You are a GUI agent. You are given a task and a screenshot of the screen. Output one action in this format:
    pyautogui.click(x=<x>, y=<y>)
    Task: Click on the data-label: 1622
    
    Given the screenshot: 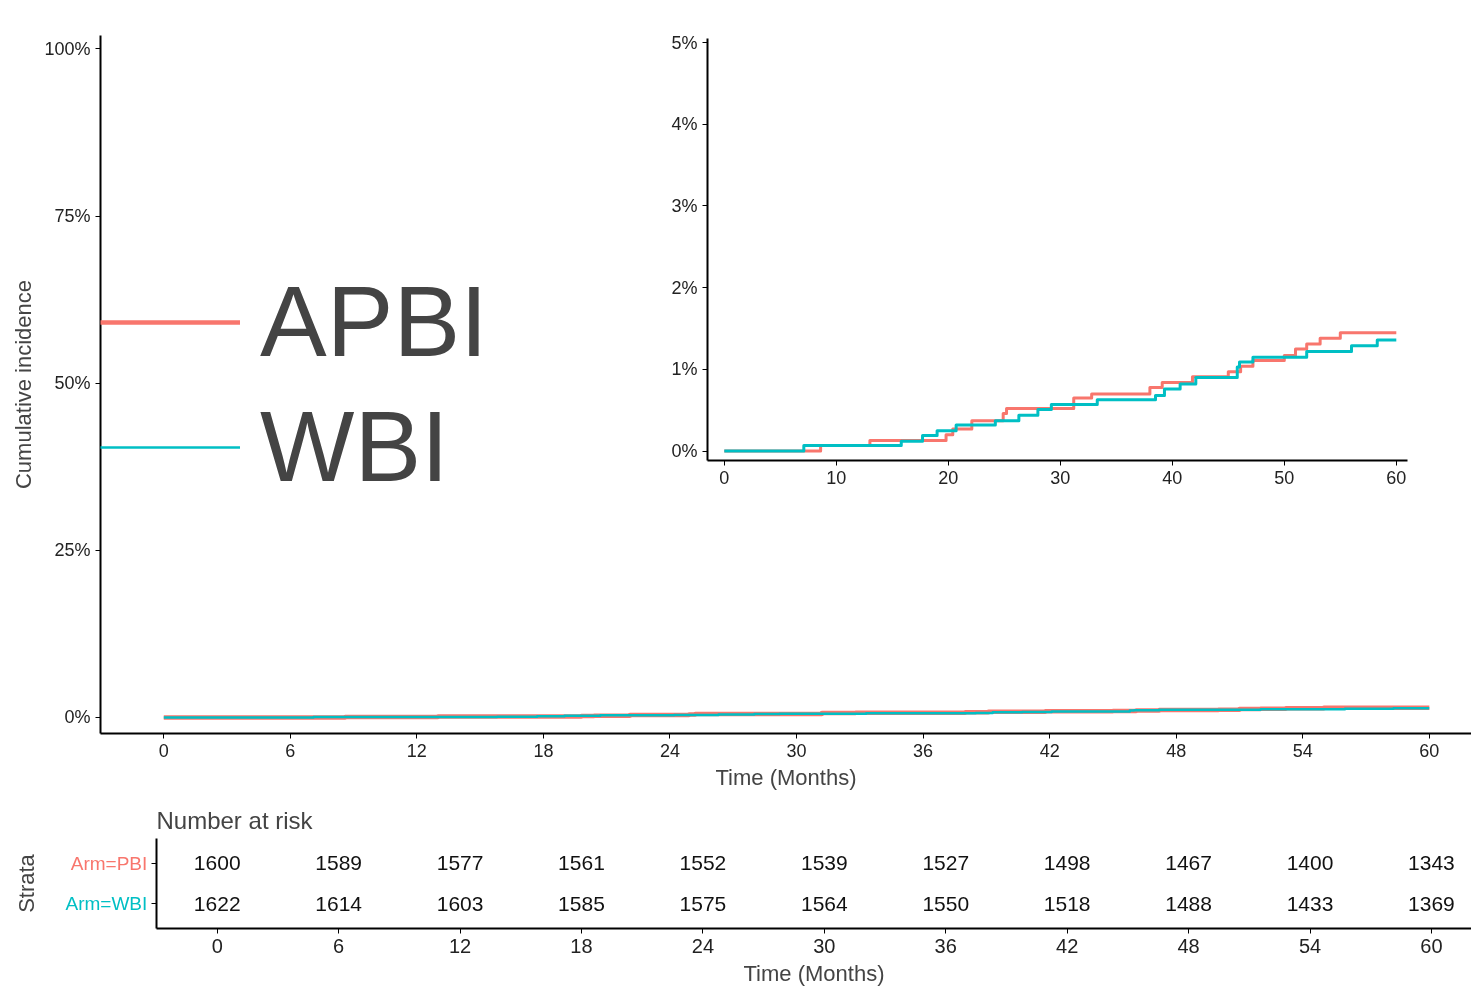 What is the action you would take?
    pyautogui.click(x=217, y=903)
    